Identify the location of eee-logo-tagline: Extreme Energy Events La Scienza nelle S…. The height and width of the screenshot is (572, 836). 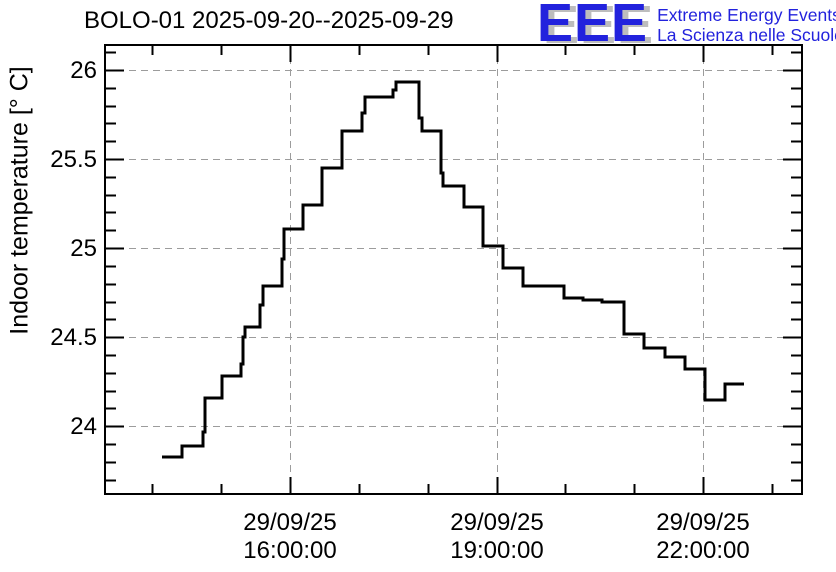
(746, 23).